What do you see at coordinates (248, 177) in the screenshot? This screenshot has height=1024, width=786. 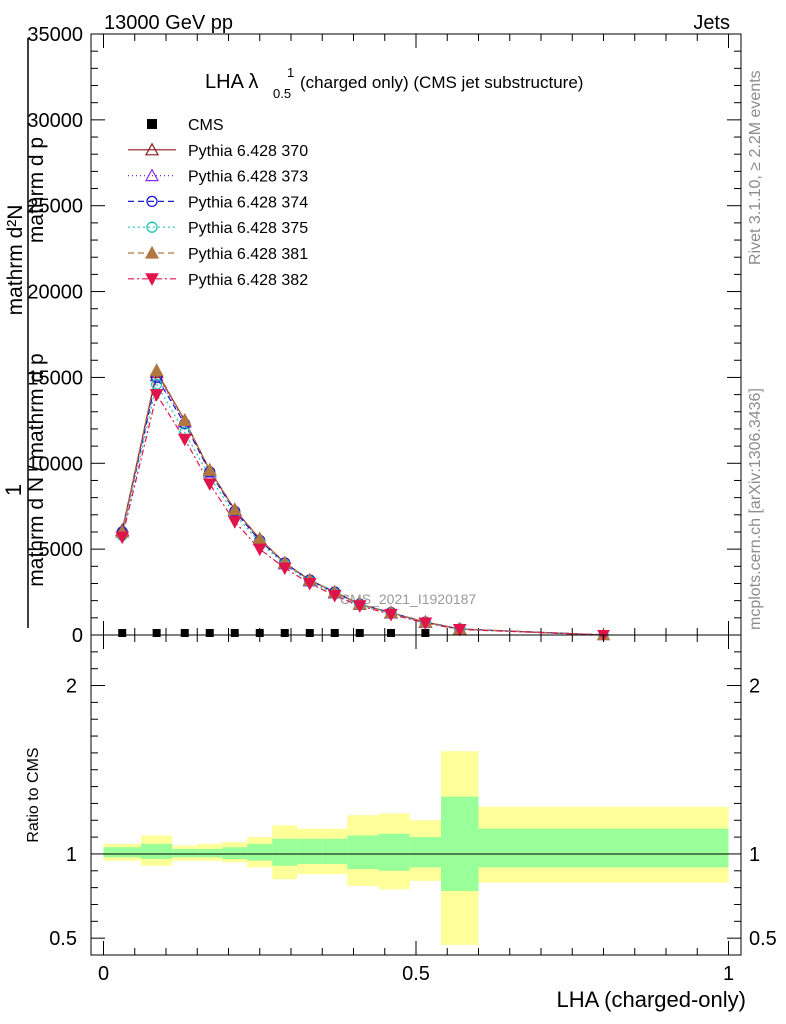 I see `legend-entry-label: Pythia 6.428 373` at bounding box center [248, 177].